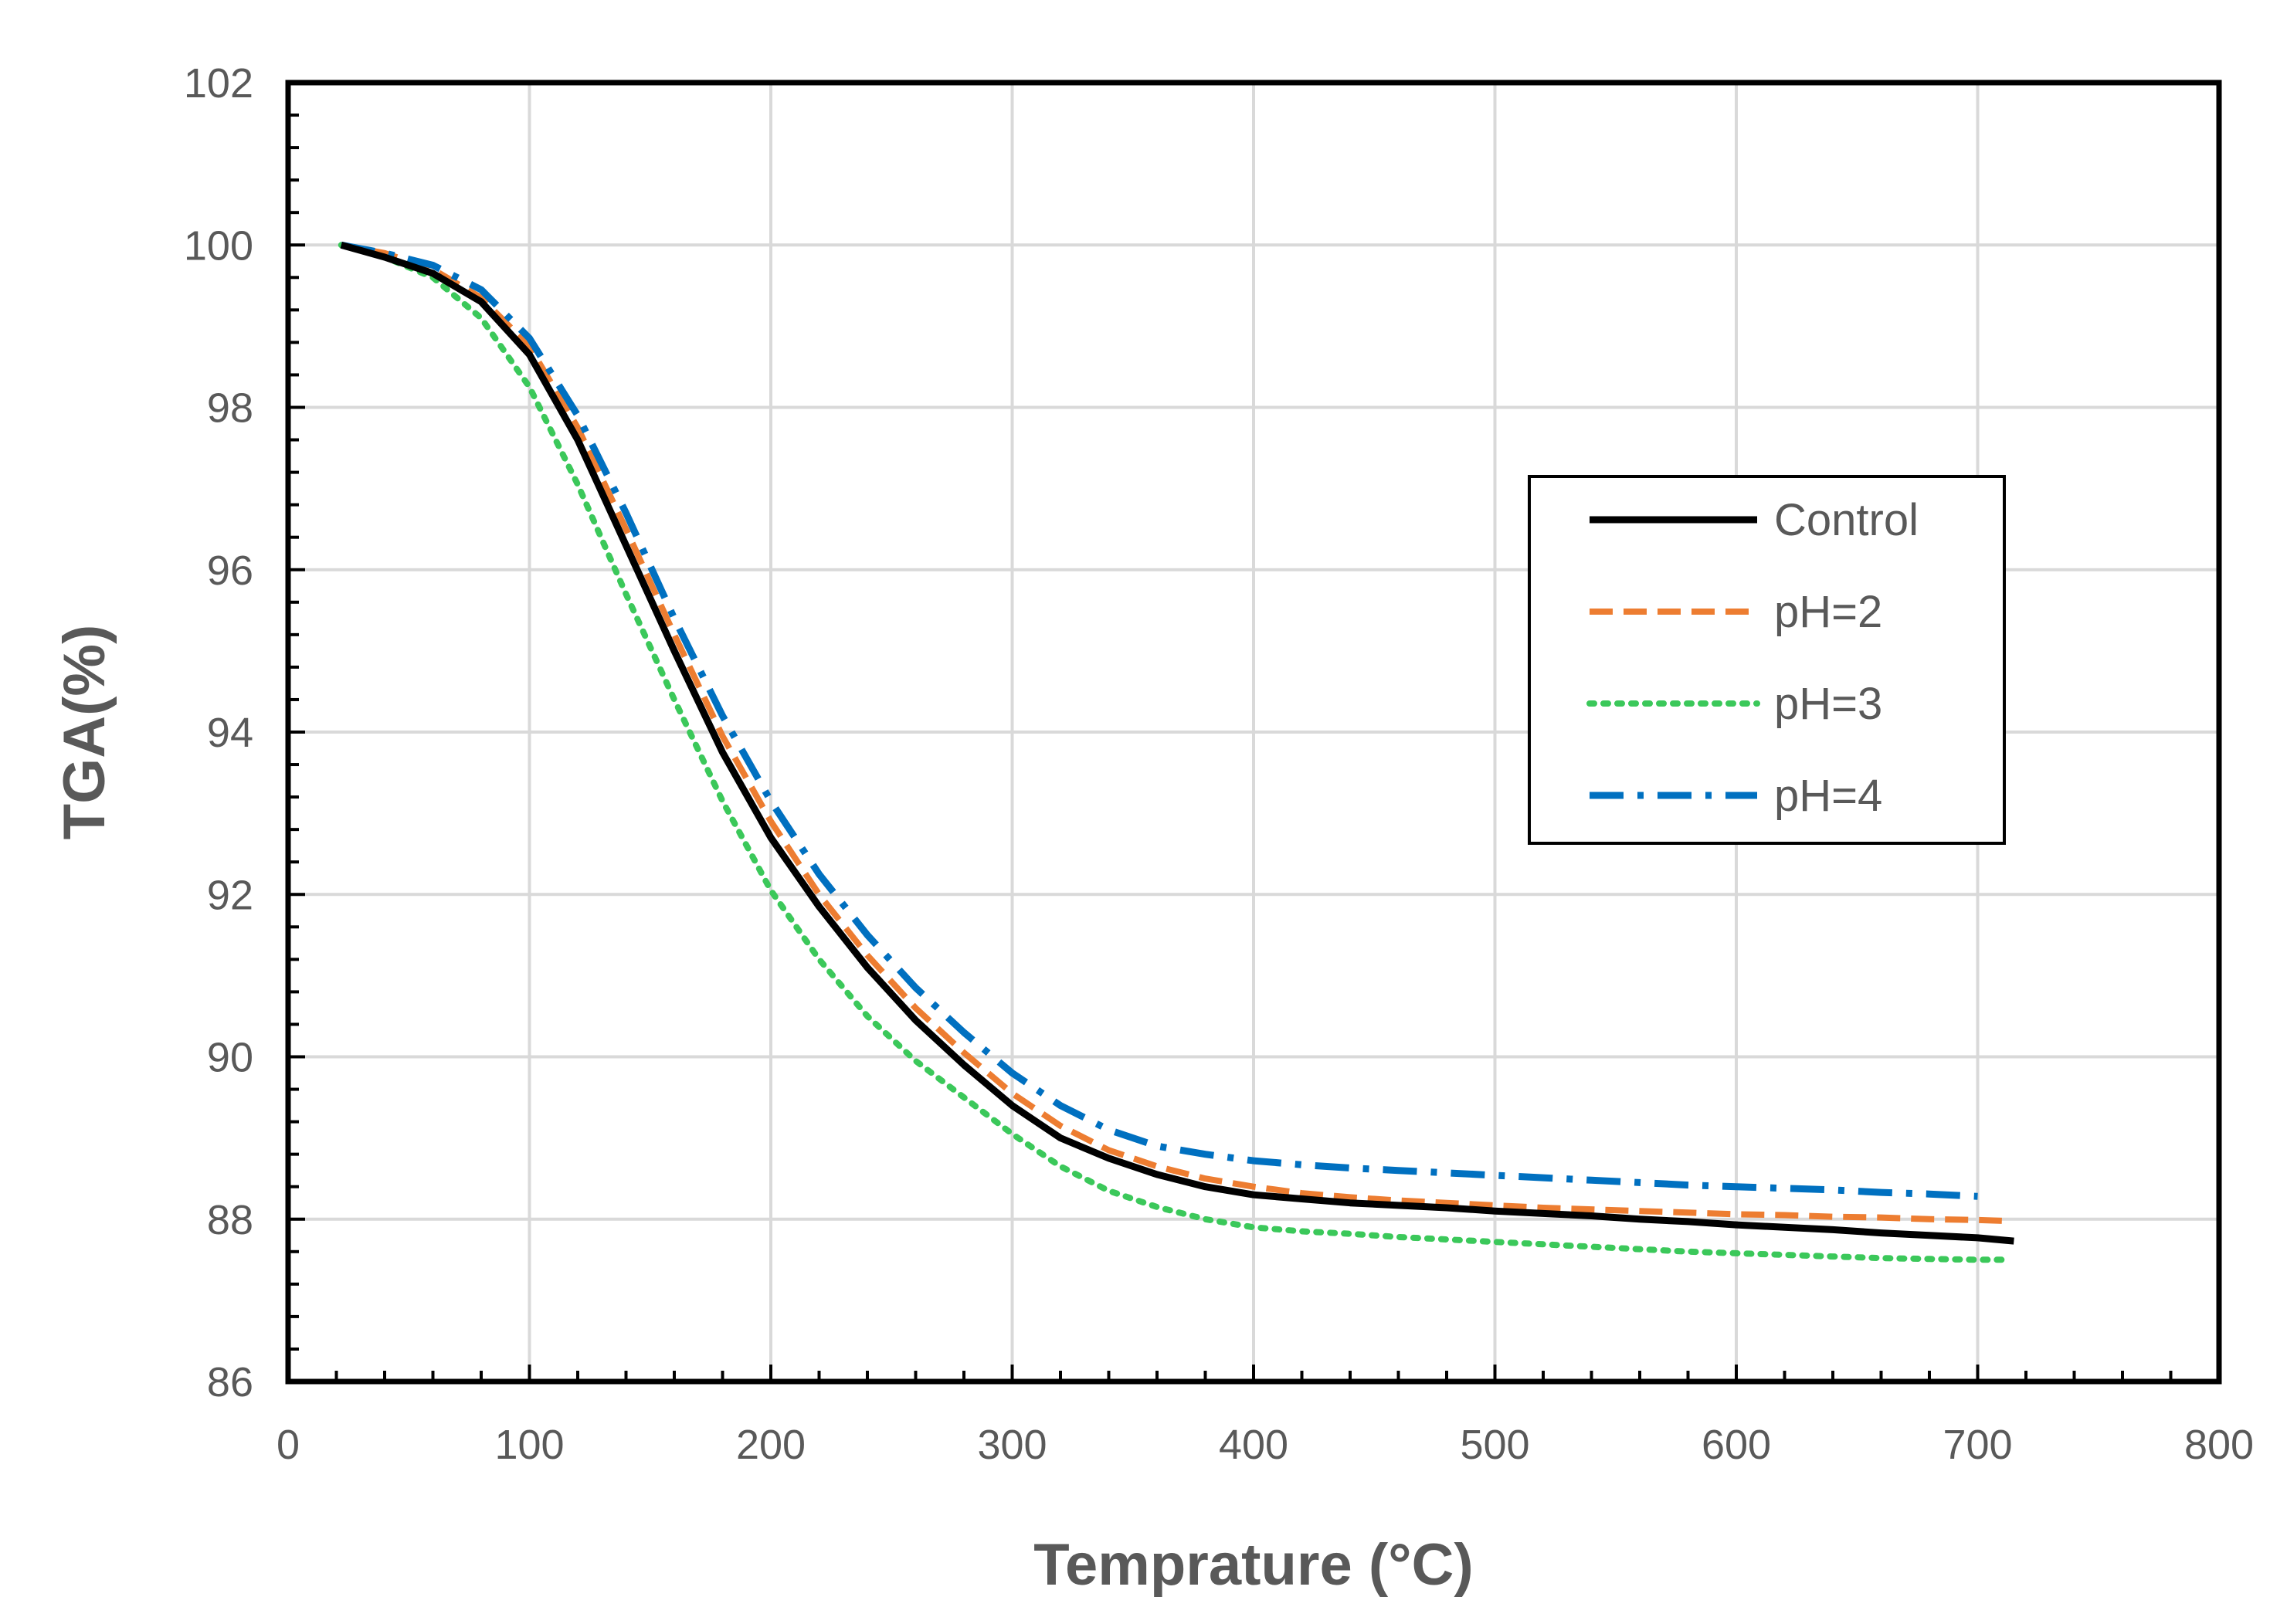 This screenshot has width=2287, height=1624. What do you see at coordinates (1494, 1445) in the screenshot?
I see `x-tick-label: 500` at bounding box center [1494, 1445].